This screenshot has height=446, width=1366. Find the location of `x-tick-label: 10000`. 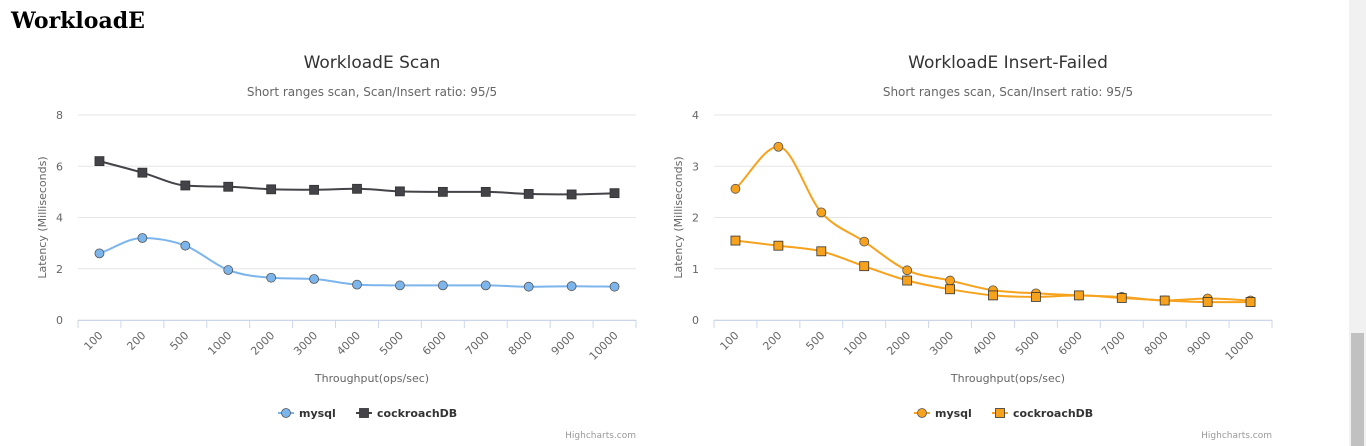

x-tick-label: 10000 is located at coordinates (604, 346).